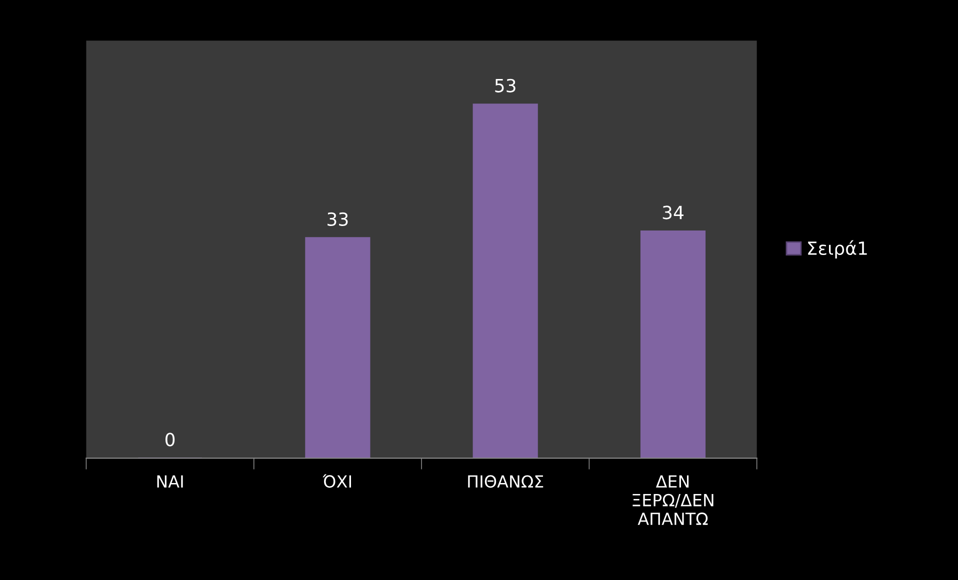  What do you see at coordinates (837, 249) in the screenshot?
I see `legend-label: Σειρά1` at bounding box center [837, 249].